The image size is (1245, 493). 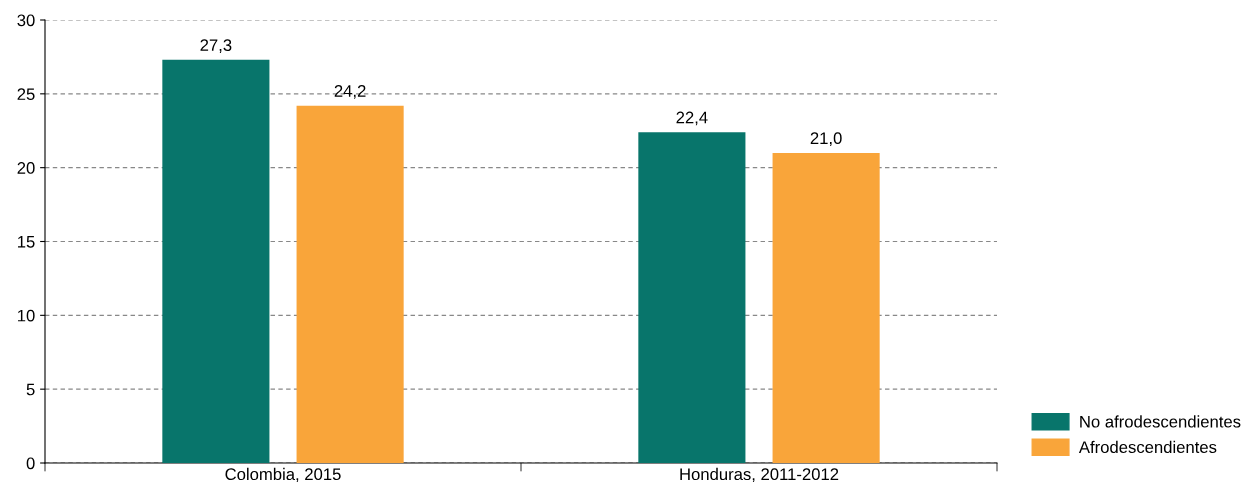 What do you see at coordinates (216, 46) in the screenshot?
I see `data-label: 27,3` at bounding box center [216, 46].